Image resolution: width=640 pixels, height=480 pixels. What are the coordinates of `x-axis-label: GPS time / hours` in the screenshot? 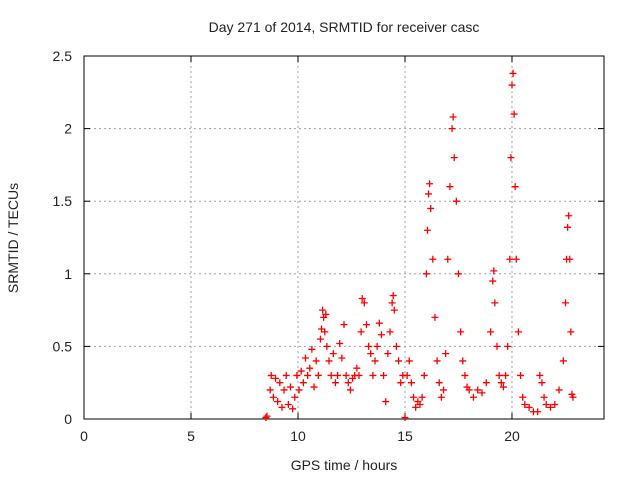 It's located at (344, 465).